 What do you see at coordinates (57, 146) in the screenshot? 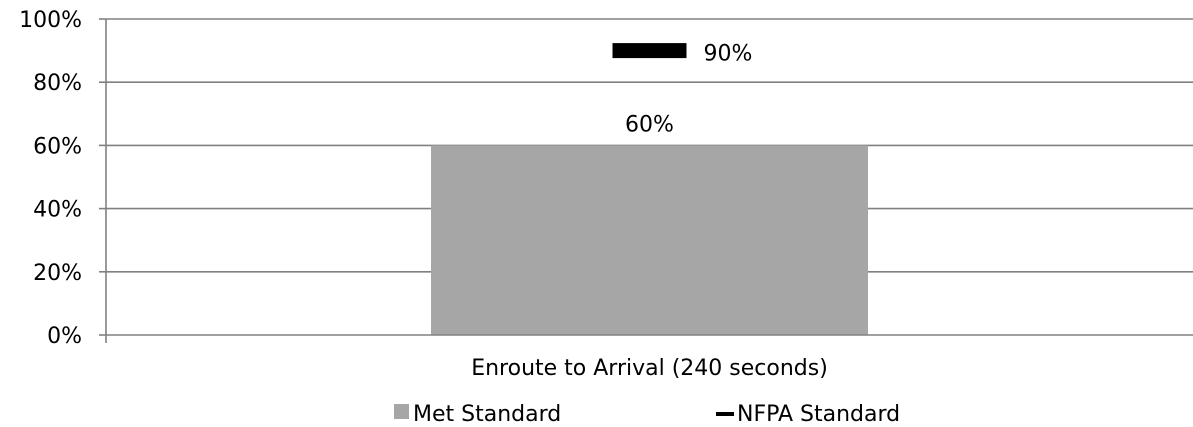
I see `y-tick-label: 60%` at bounding box center [57, 146].